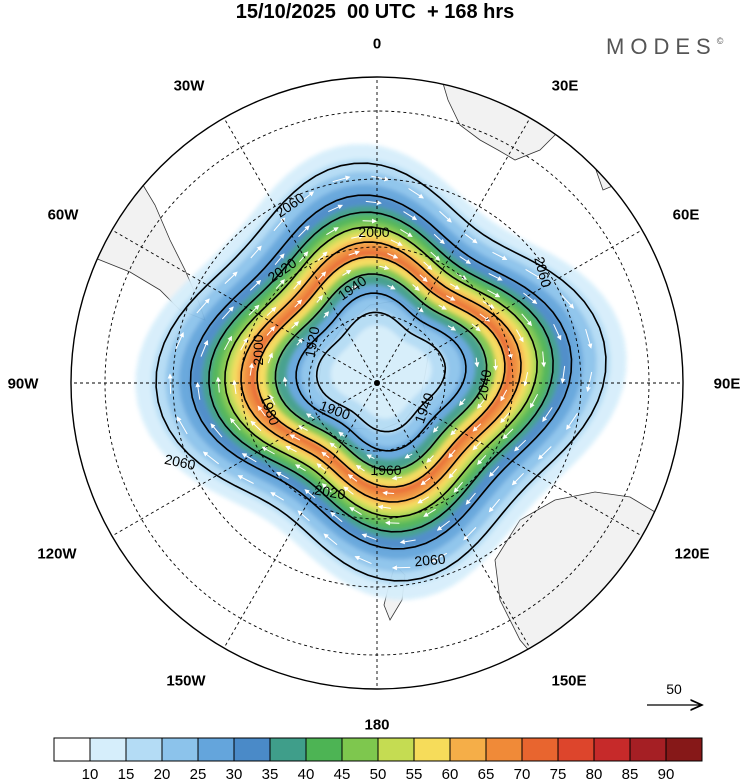 This screenshot has height=783, width=750. What do you see at coordinates (592, 583) in the screenshot?
I see `land-australia` at bounding box center [592, 583].